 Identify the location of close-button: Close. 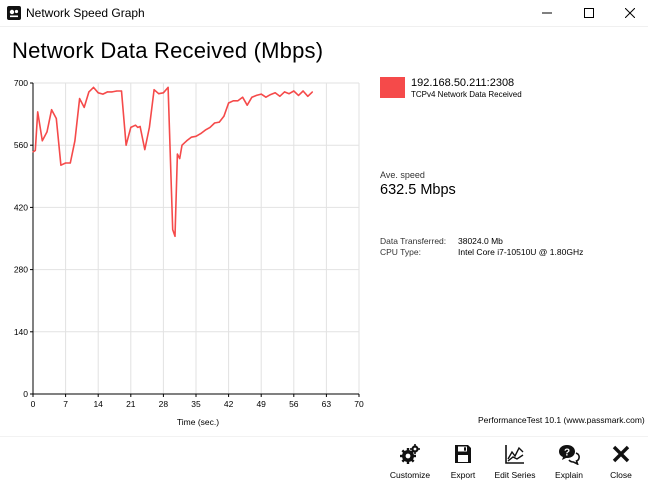
(620, 462).